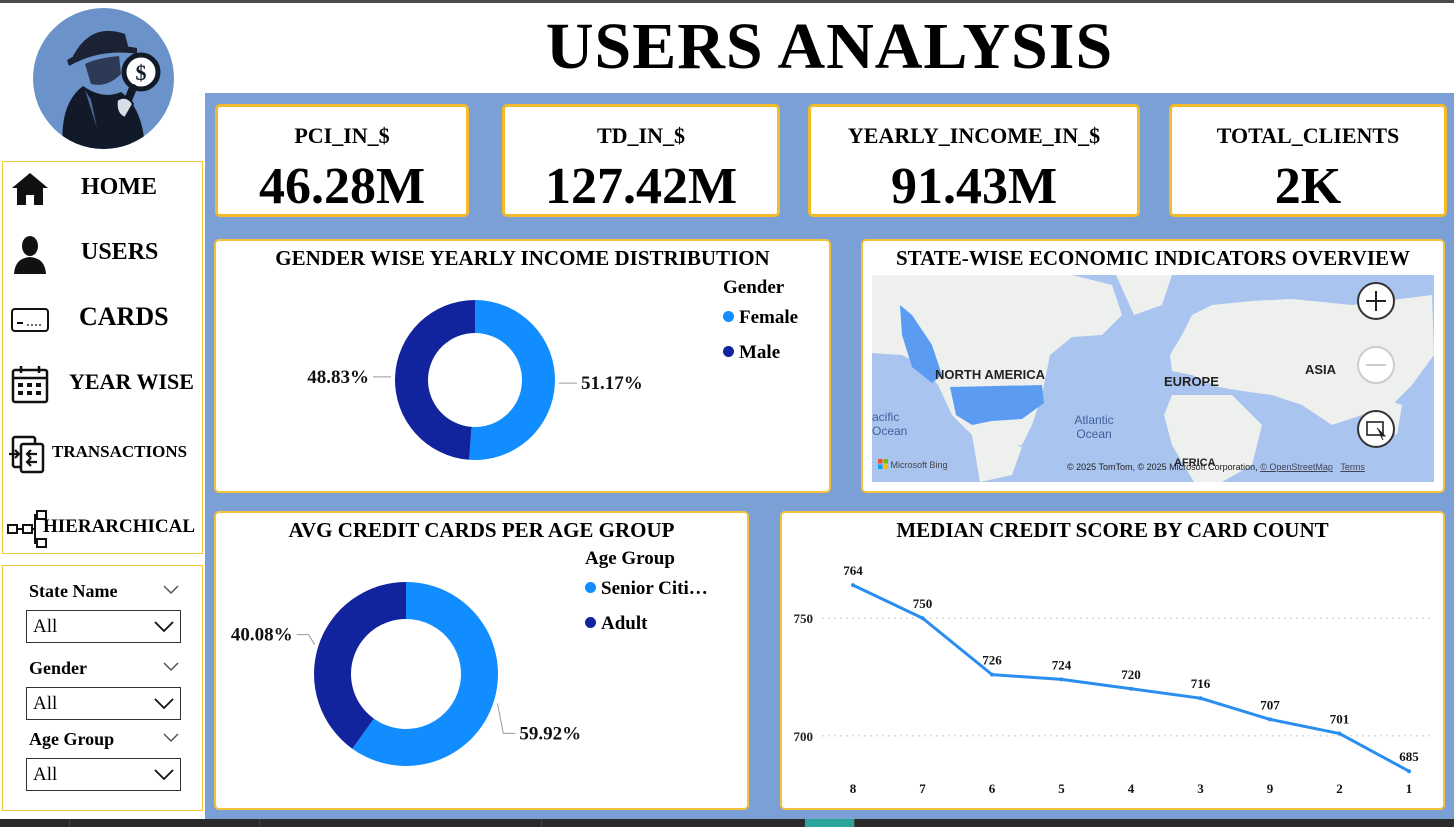 The height and width of the screenshot is (827, 1454). I want to click on data-label: 750, so click(923, 603).